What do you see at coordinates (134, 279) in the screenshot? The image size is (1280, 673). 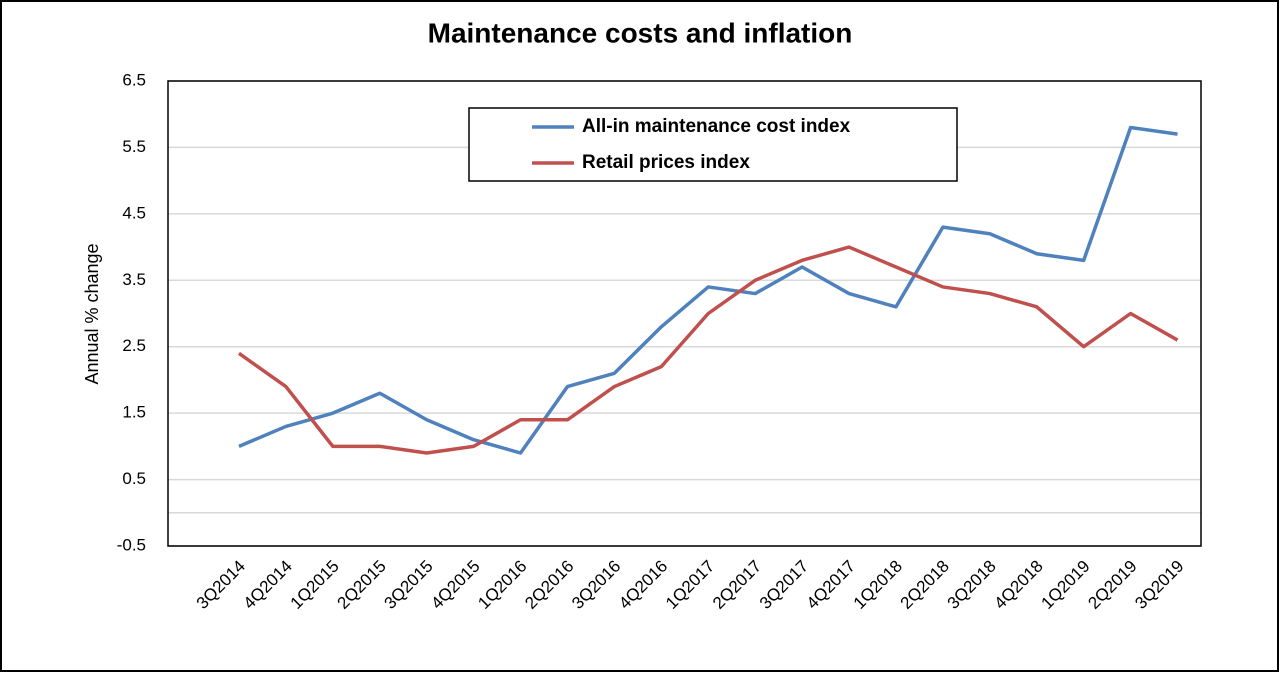 I see `y-tick-label: 3.5` at bounding box center [134, 279].